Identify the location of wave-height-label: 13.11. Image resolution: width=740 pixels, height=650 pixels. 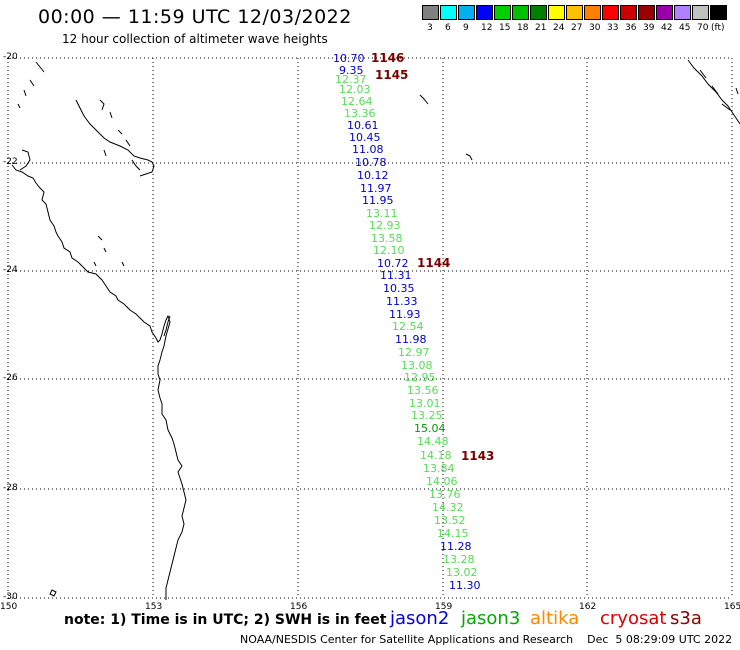
(382, 213).